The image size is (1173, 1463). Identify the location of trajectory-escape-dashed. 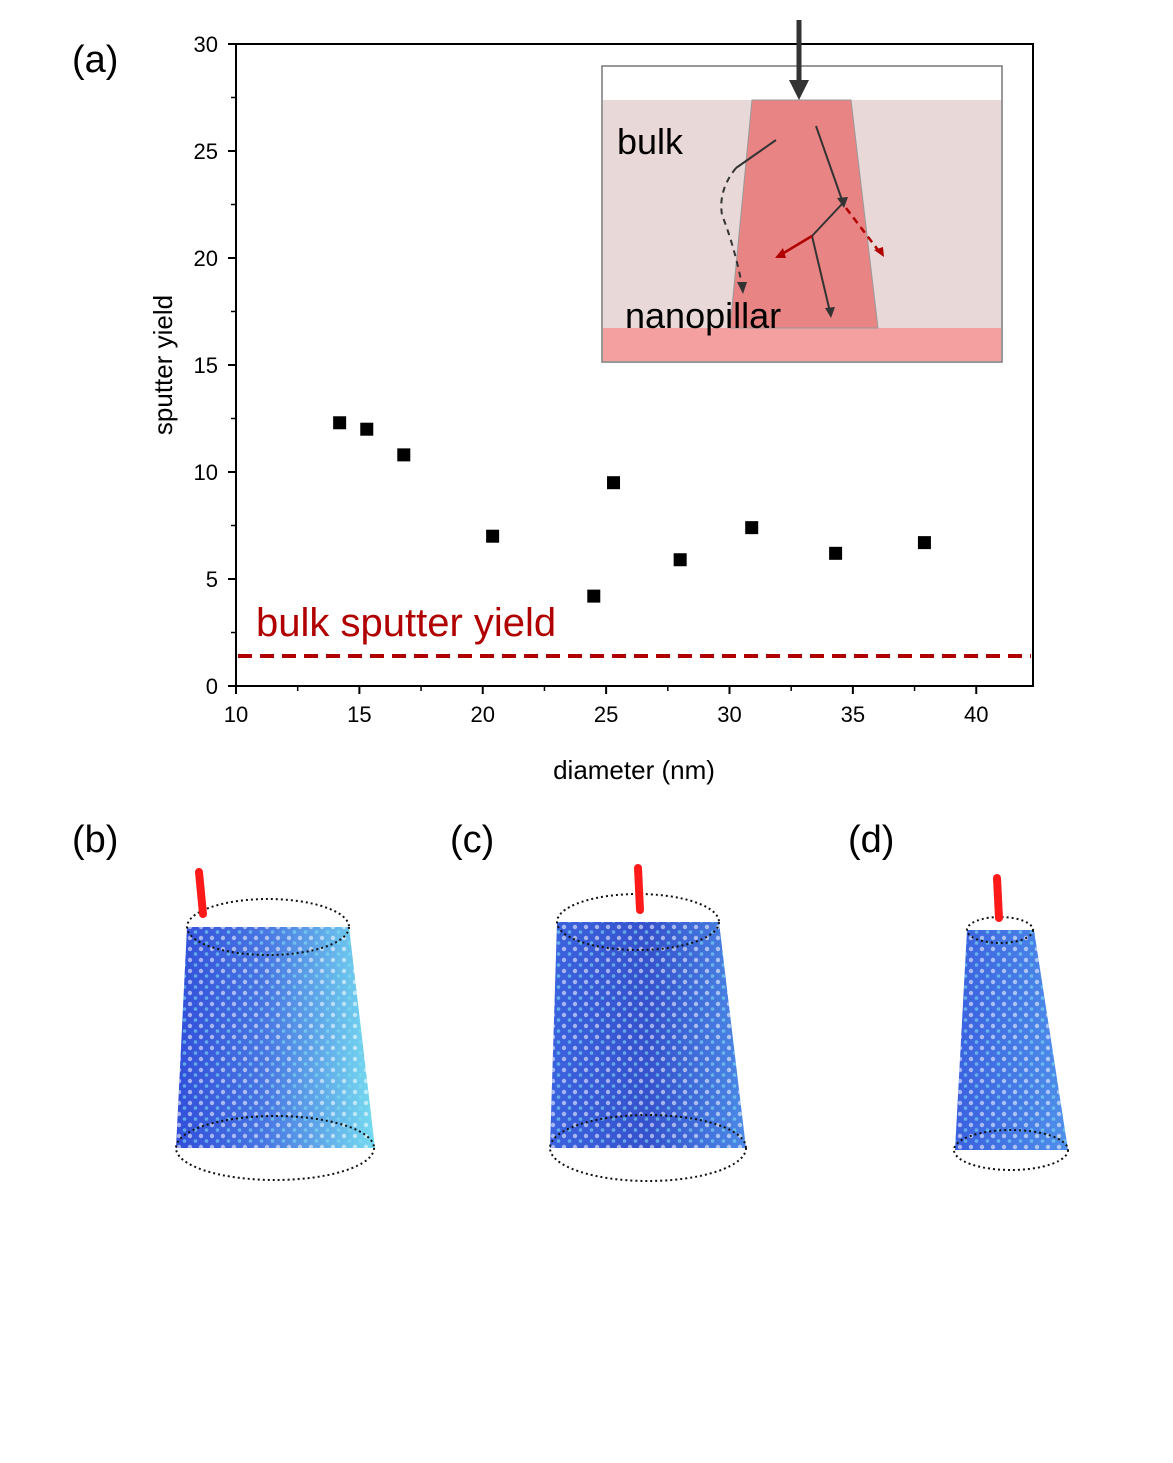
(731, 226).